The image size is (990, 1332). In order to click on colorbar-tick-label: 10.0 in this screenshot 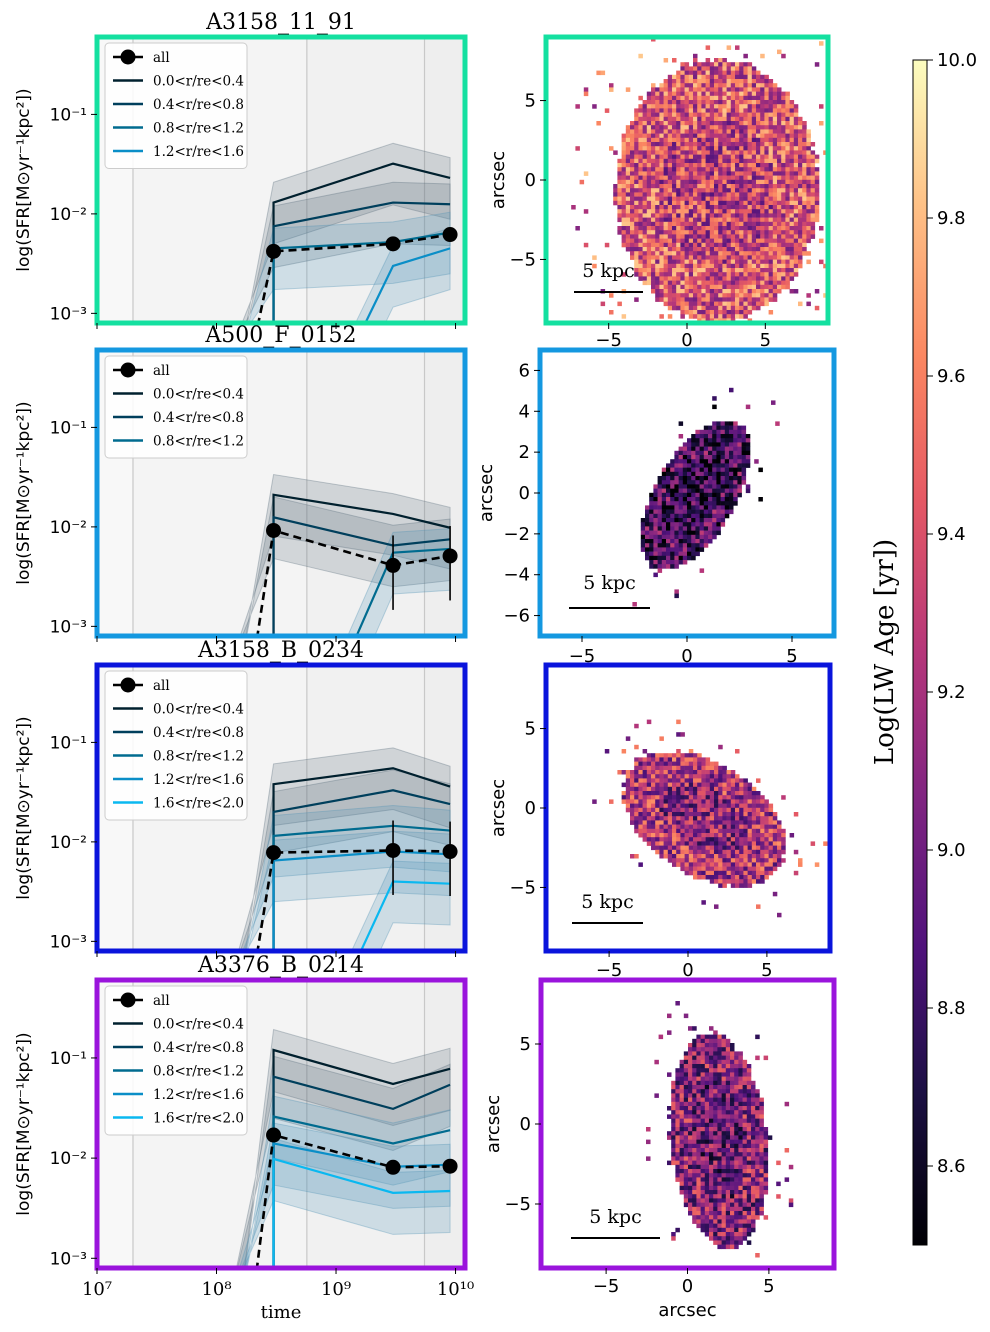, I will do `click(957, 60)`.